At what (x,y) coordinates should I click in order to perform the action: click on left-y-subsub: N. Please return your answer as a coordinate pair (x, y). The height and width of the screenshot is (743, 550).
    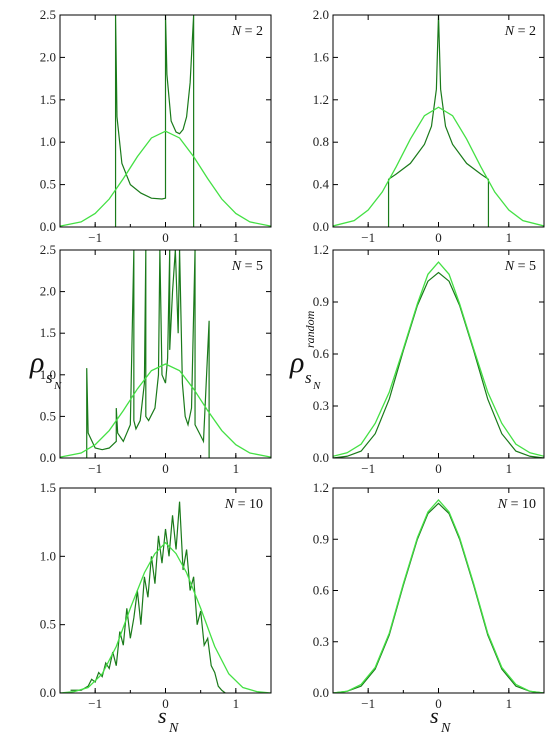
    Looking at the image, I should click on (57, 386).